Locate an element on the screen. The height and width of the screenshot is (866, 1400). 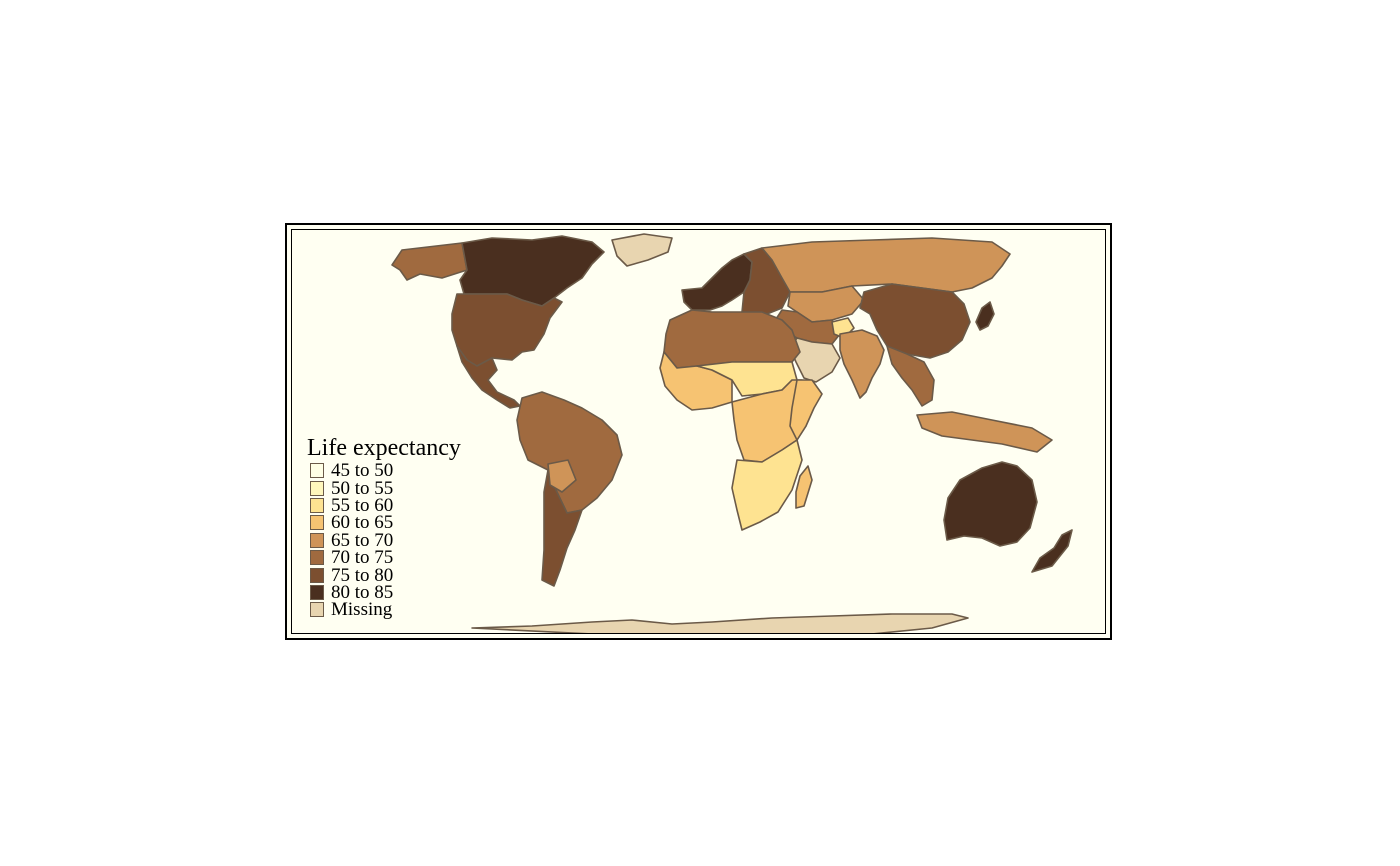
region-indonesia is located at coordinates (984, 432).